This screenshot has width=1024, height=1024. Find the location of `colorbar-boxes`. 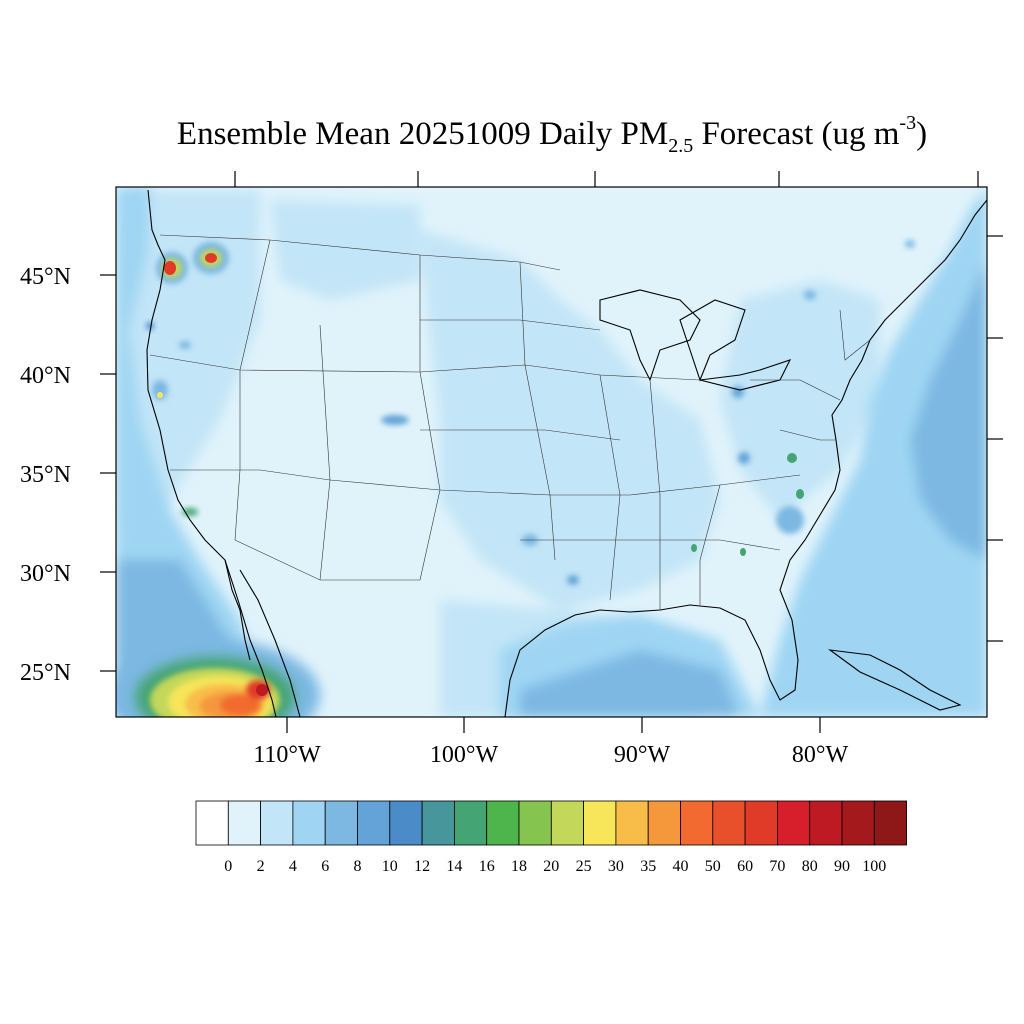

colorbar-boxes is located at coordinates (551, 823).